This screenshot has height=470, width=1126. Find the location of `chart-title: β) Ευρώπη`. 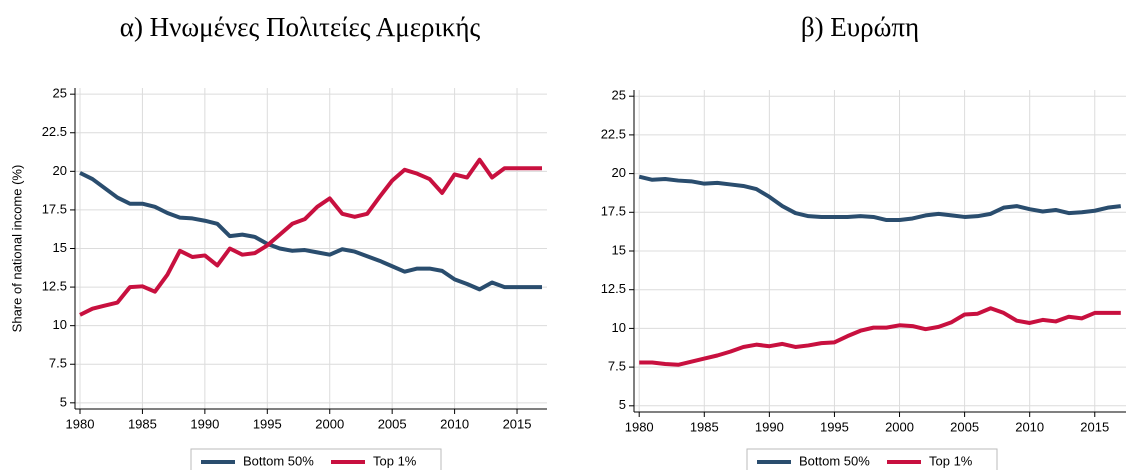

chart-title: β) Ευρώπη is located at coordinates (860, 27).